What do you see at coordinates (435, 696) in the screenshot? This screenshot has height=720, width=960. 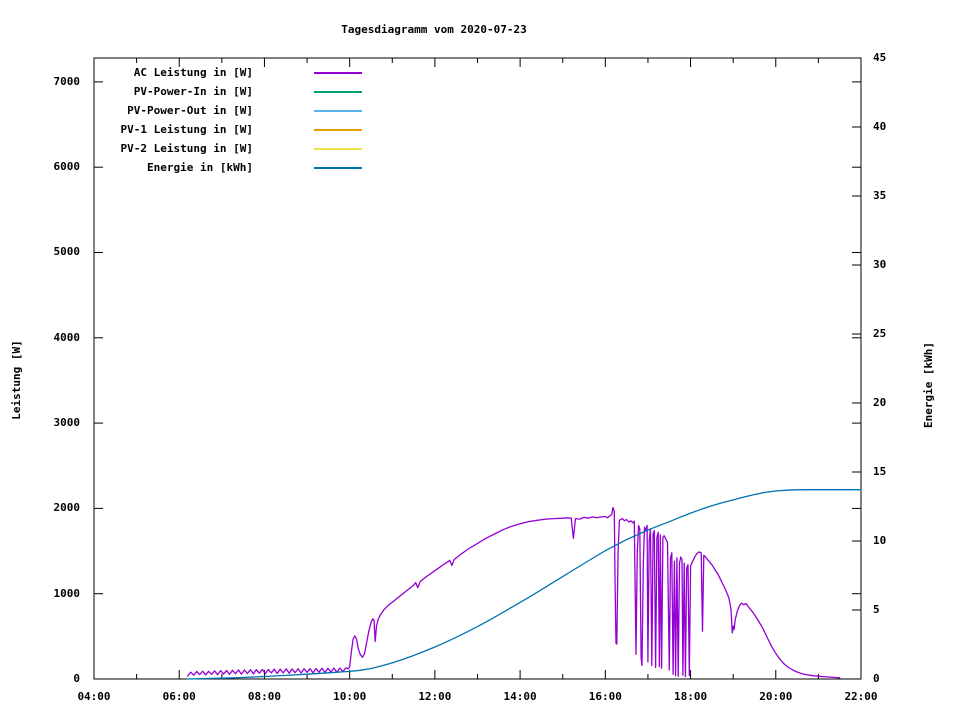 I see `x-tick-label: 12:00` at bounding box center [435, 696].